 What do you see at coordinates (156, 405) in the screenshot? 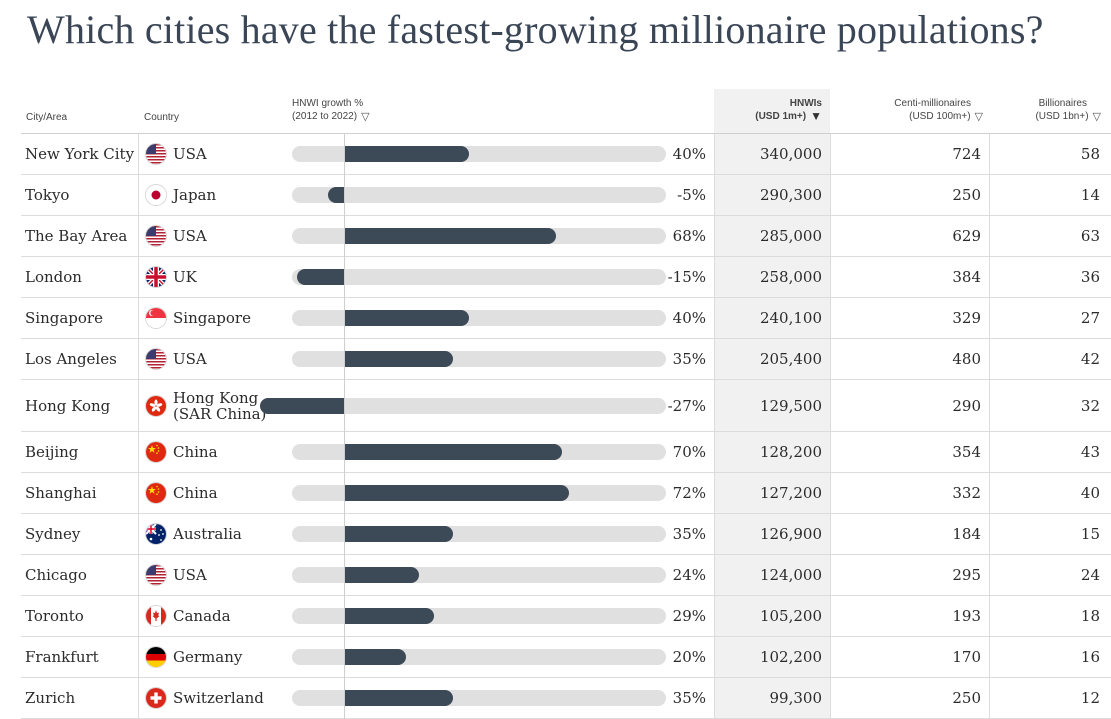
I see `hongkong-flag-icon` at bounding box center [156, 405].